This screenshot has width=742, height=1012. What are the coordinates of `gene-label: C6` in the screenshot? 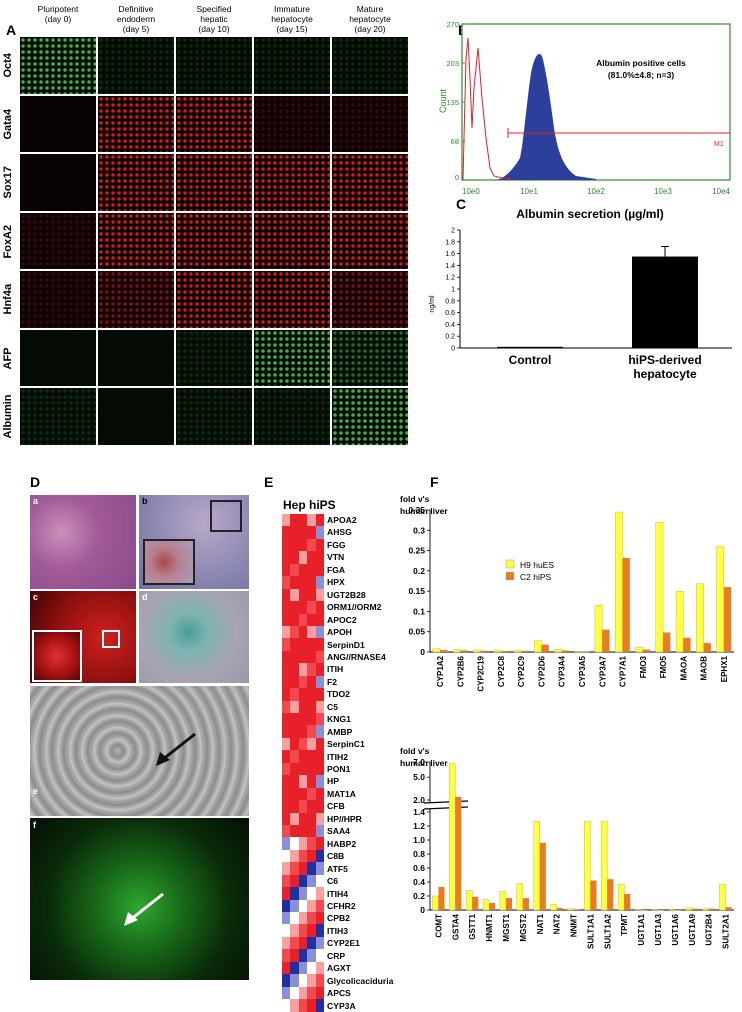 It's located at (332, 881).